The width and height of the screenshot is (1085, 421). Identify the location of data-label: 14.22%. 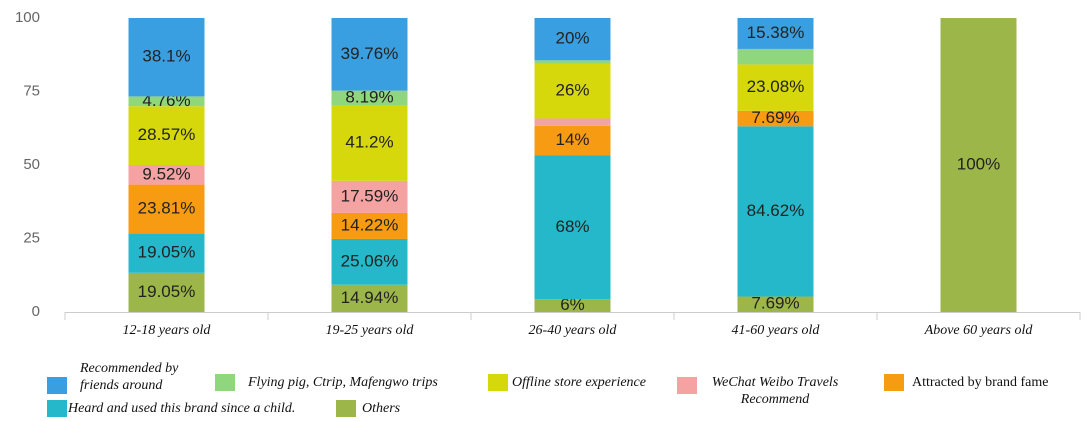
(370, 224).